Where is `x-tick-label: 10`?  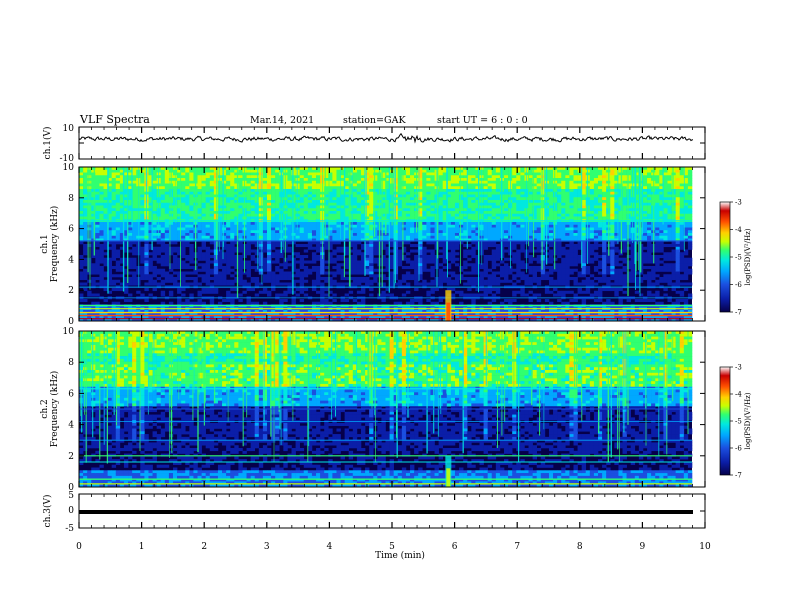
x-tick-label: 10 is located at coordinates (705, 547).